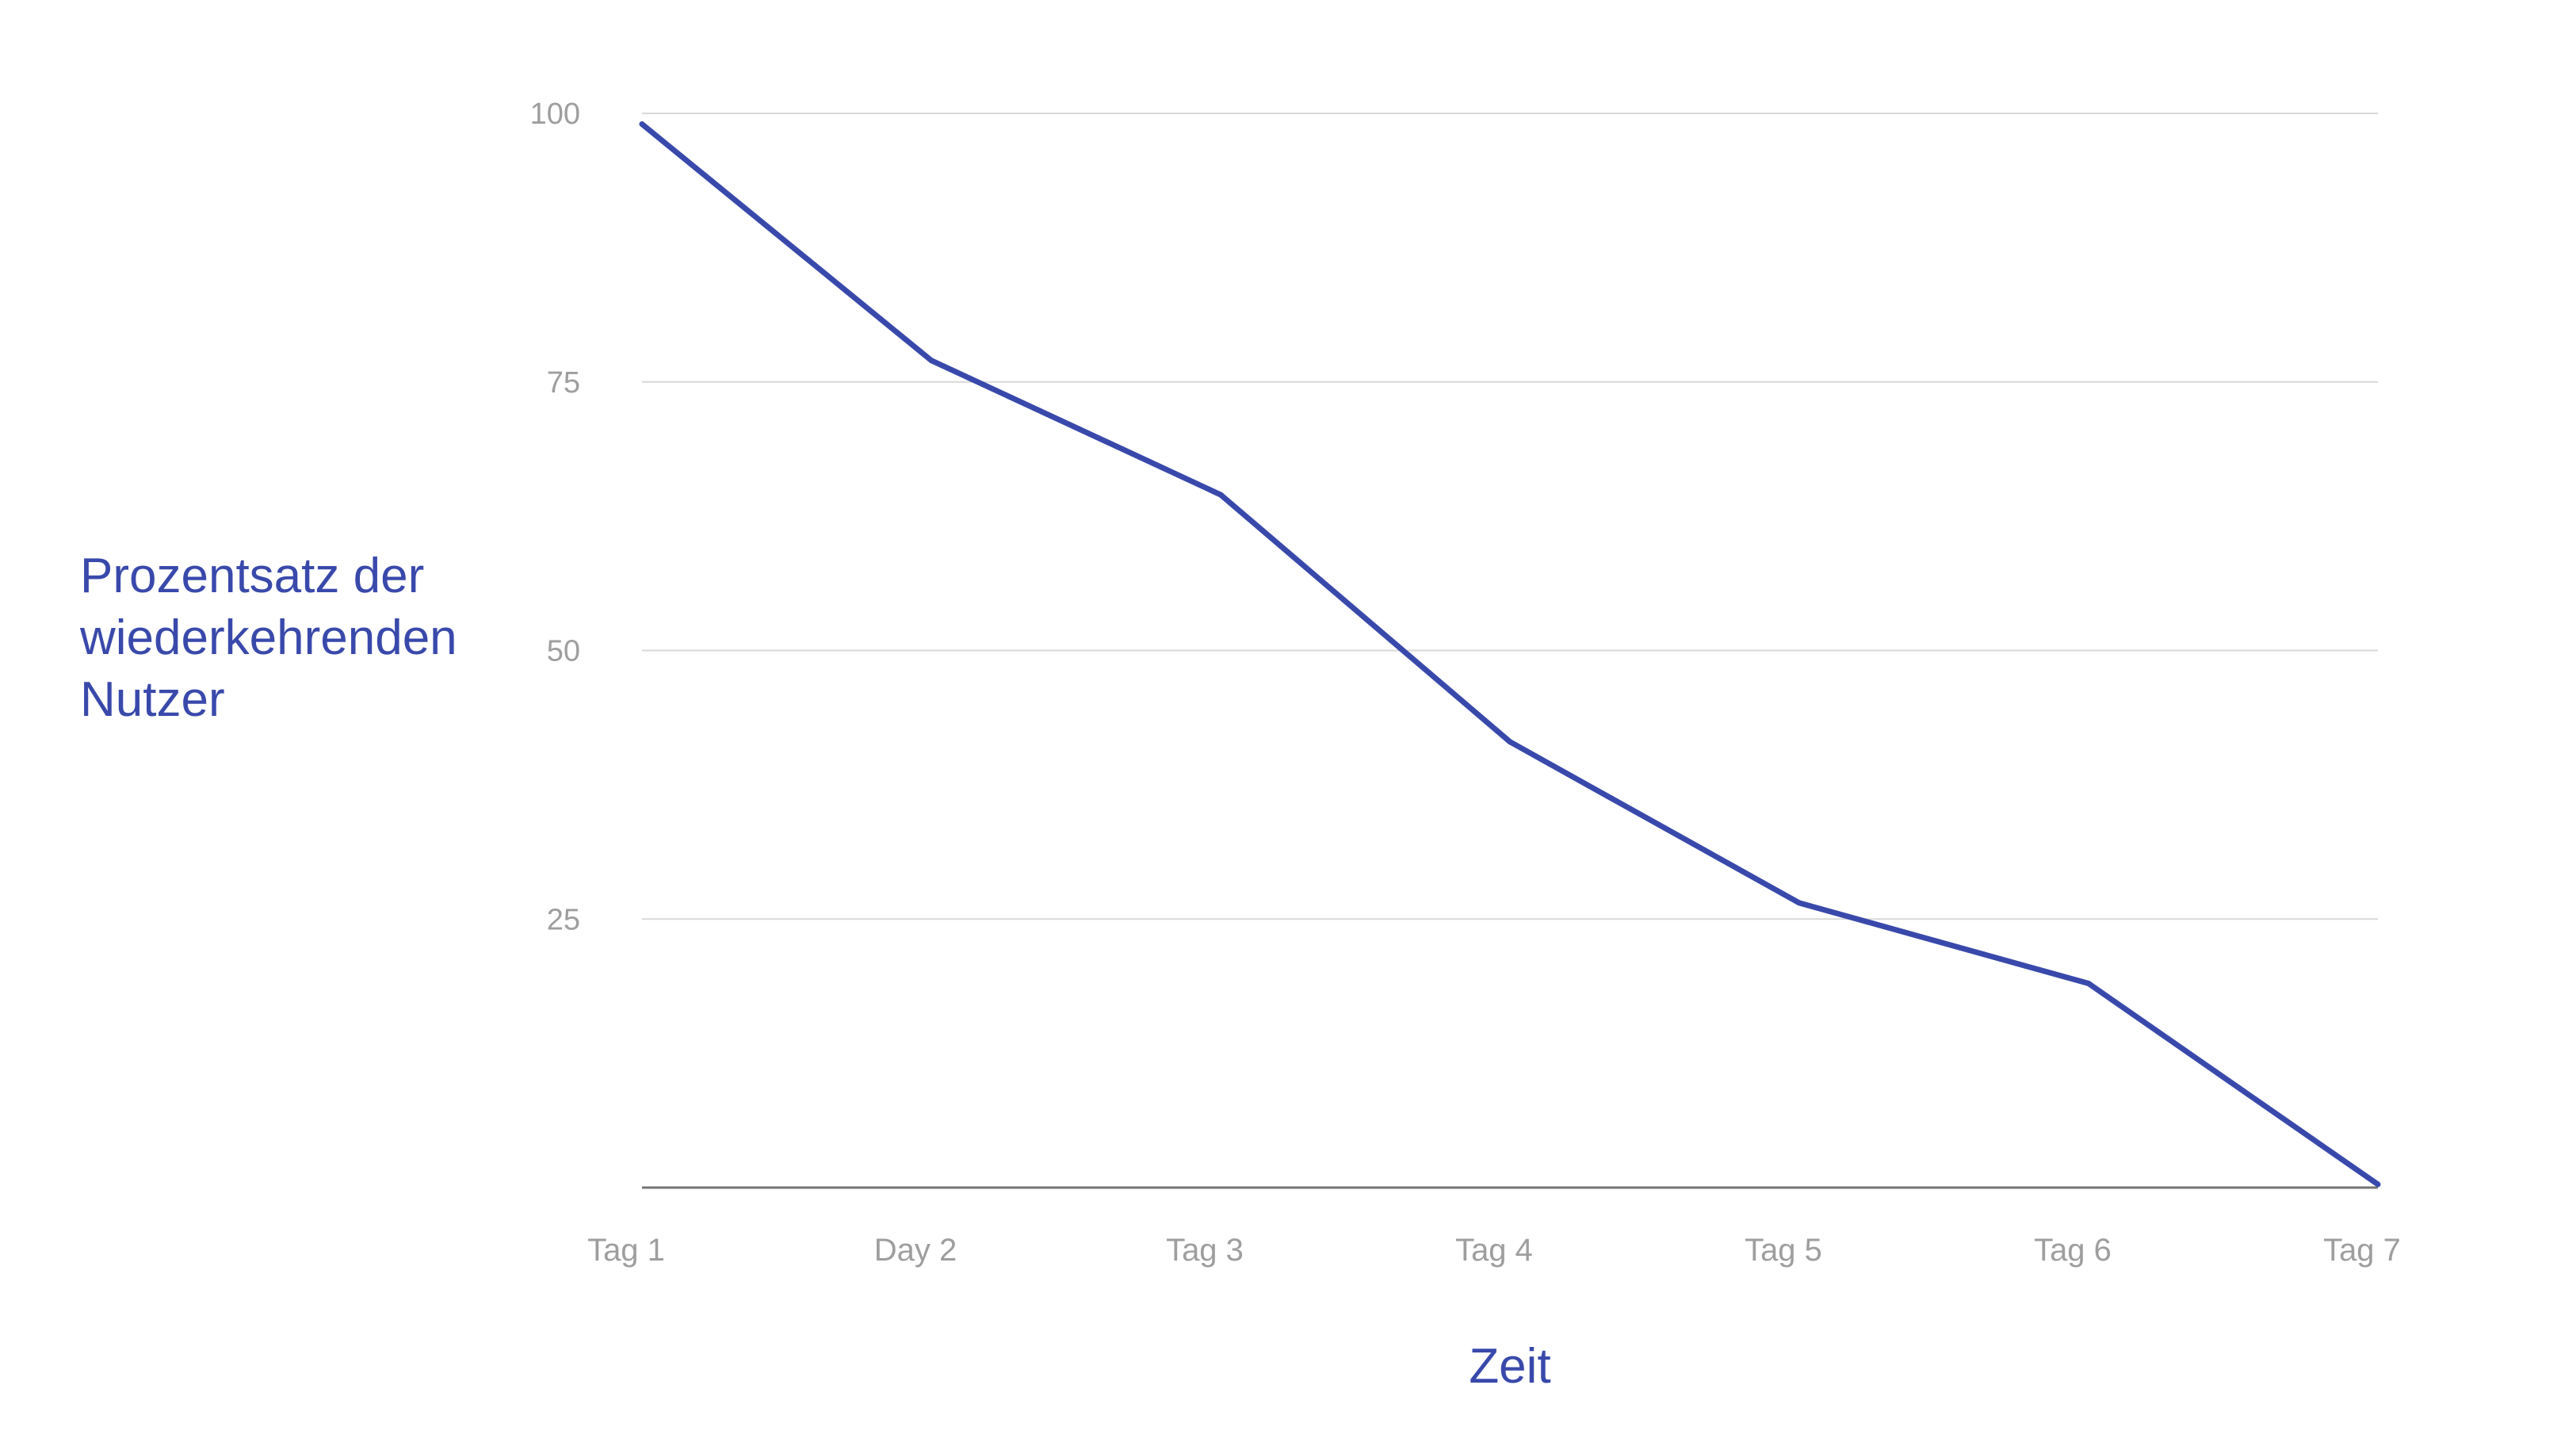 The height and width of the screenshot is (1450, 2576). Describe the element at coordinates (1783, 1250) in the screenshot. I see `x-tick-label: Tag 5` at that location.